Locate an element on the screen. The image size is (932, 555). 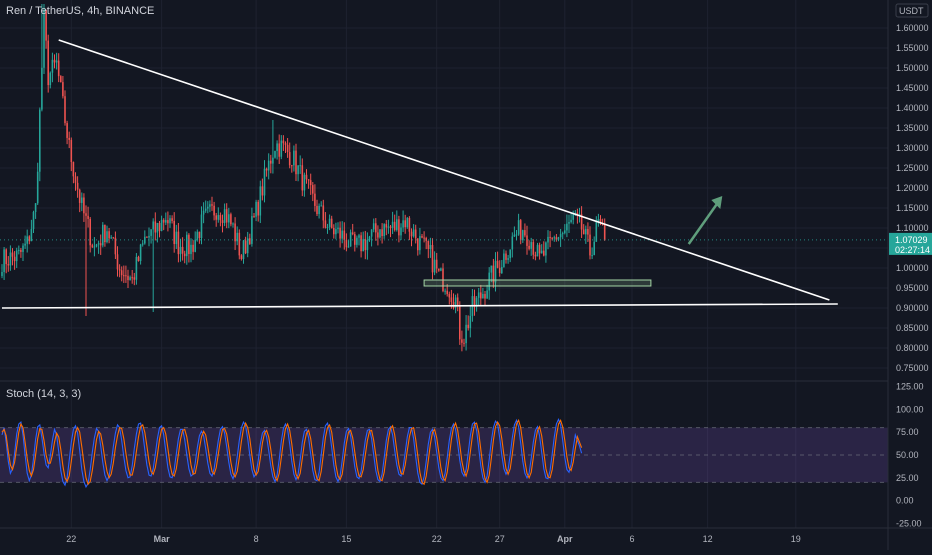
stoch-axis: 125.00 100.00 75.00 50.00 25.00 0.00 -25.00 is located at coordinates (910, 455).